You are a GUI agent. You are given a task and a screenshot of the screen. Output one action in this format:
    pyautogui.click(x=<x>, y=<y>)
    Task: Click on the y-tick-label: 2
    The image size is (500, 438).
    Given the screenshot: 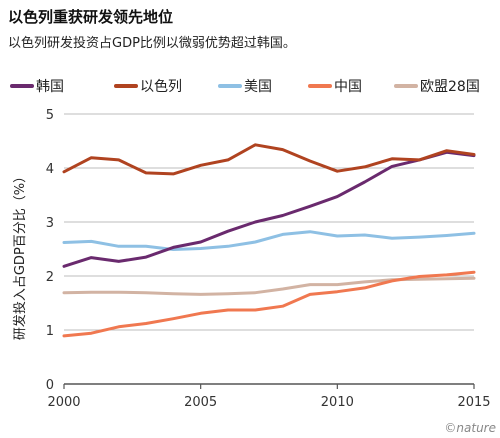 What is the action you would take?
    pyautogui.click(x=50, y=277)
    